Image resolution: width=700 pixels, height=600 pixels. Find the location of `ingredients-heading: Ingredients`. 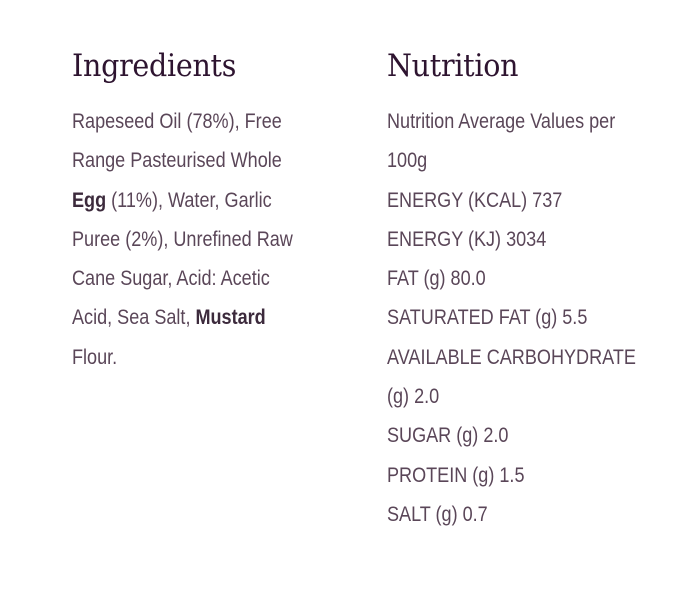

ingredients-heading: Ingredients is located at coordinates (154, 66).